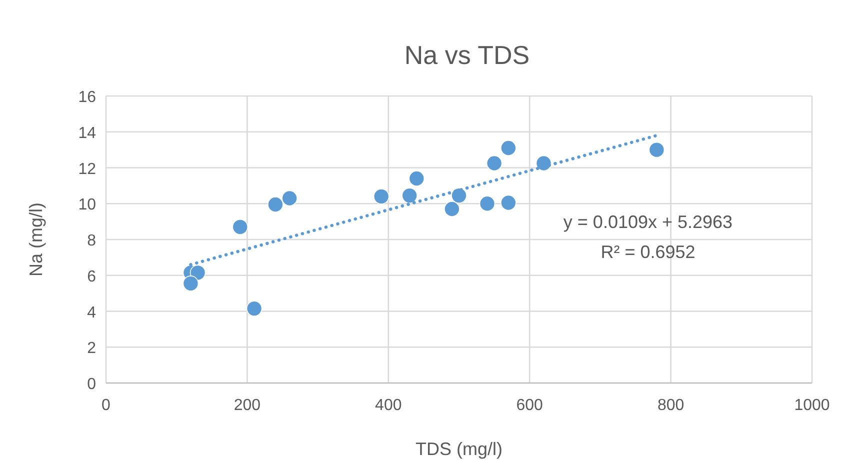  What do you see at coordinates (87, 205) in the screenshot?
I see `y-tick-label: 10` at bounding box center [87, 205].